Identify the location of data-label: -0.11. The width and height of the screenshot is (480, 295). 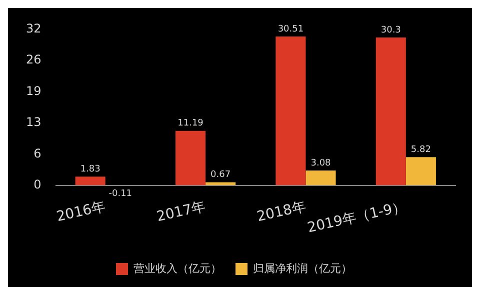
(120, 193).